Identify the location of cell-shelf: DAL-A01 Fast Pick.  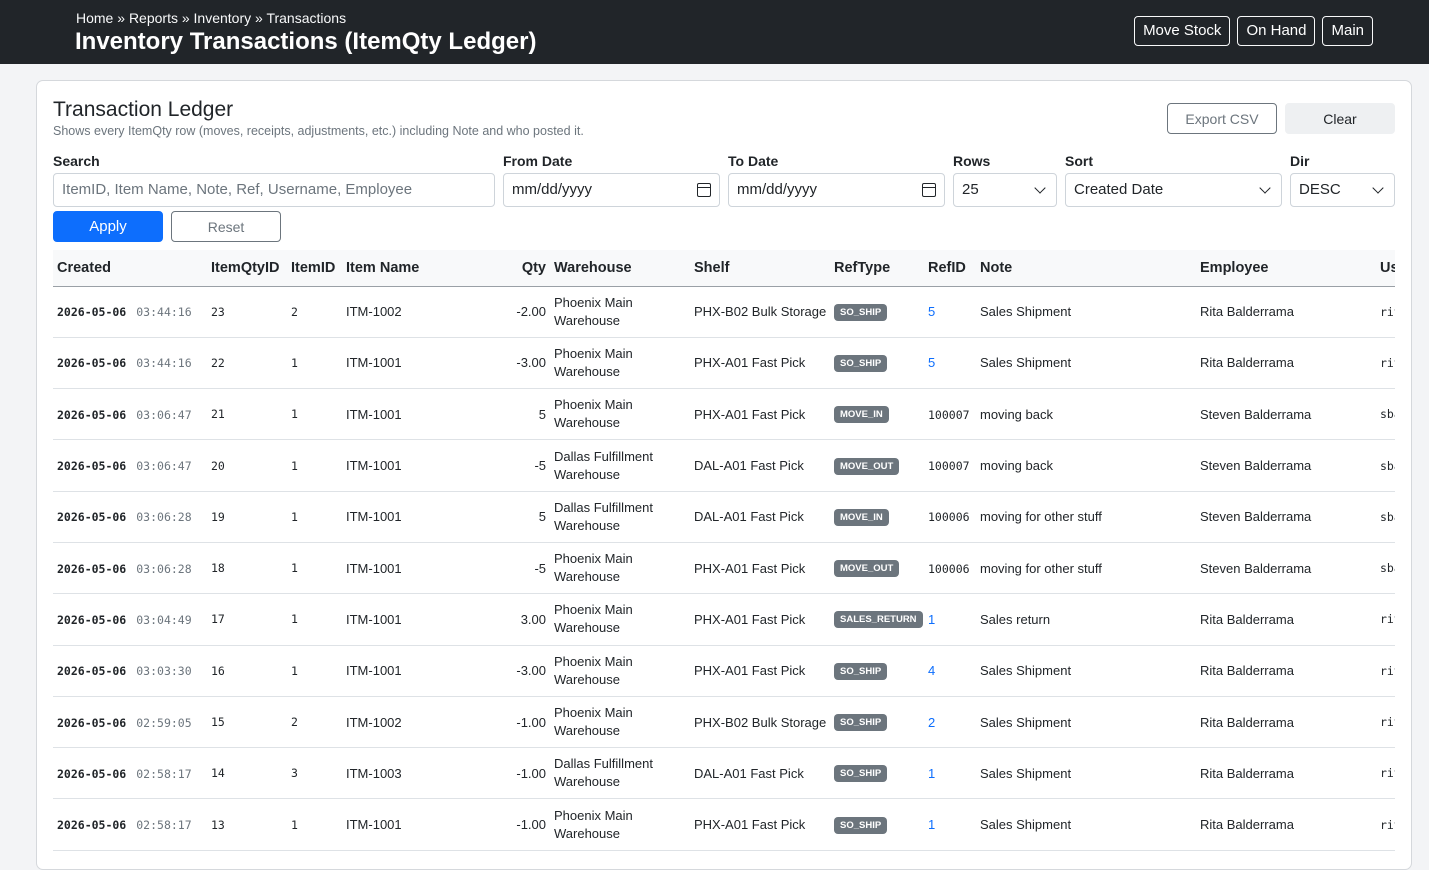
(749, 773).